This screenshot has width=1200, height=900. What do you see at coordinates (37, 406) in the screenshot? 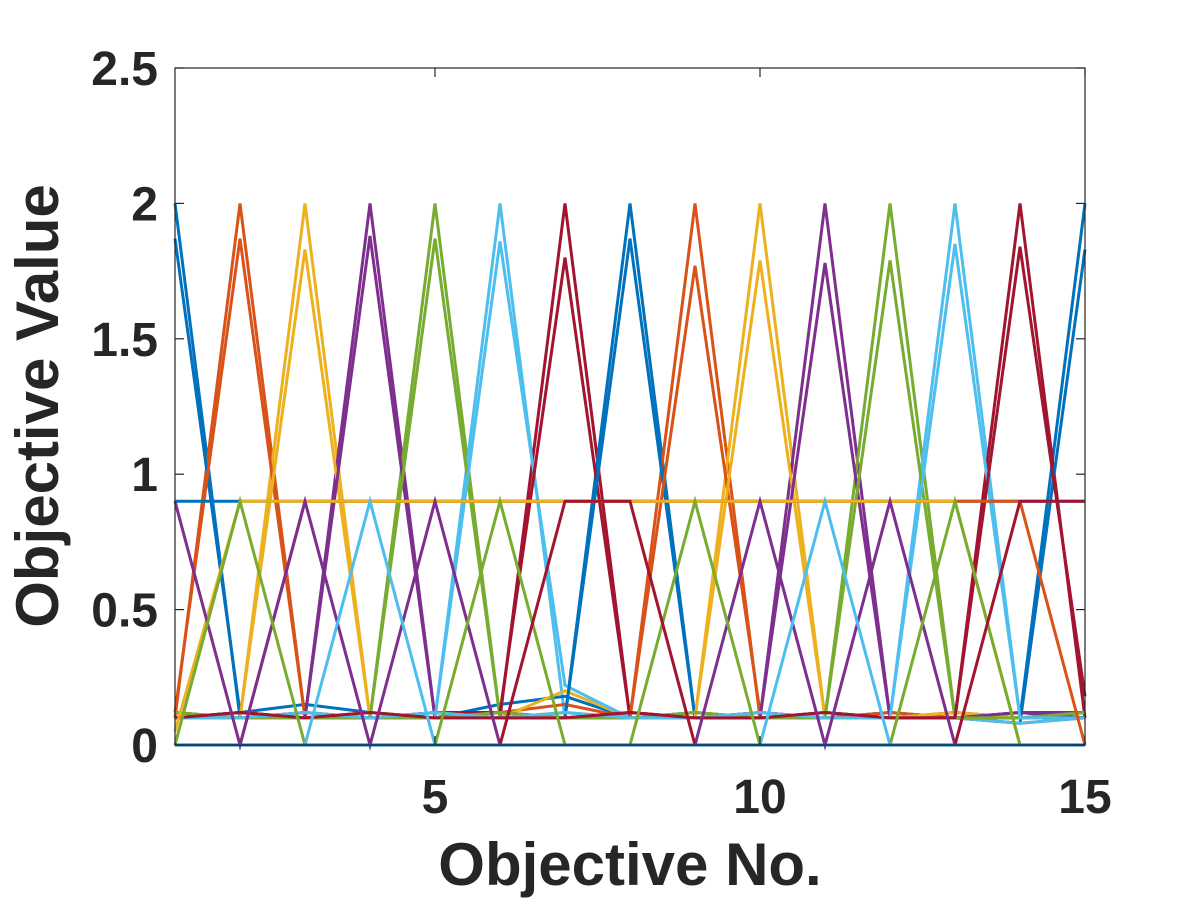
I see `y-axis-title: Objective Value` at bounding box center [37, 406].